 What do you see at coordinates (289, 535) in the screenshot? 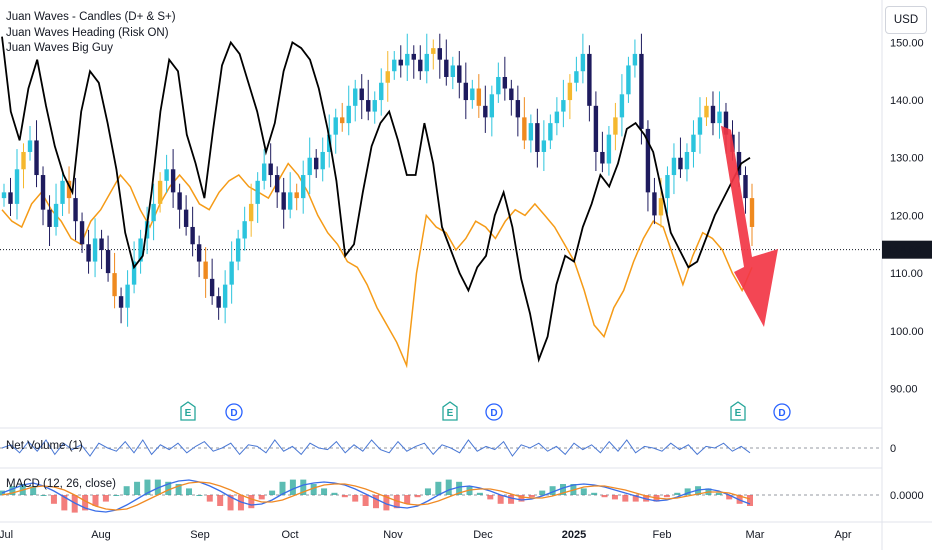
I see `x-tick-label: Oct` at bounding box center [289, 535].